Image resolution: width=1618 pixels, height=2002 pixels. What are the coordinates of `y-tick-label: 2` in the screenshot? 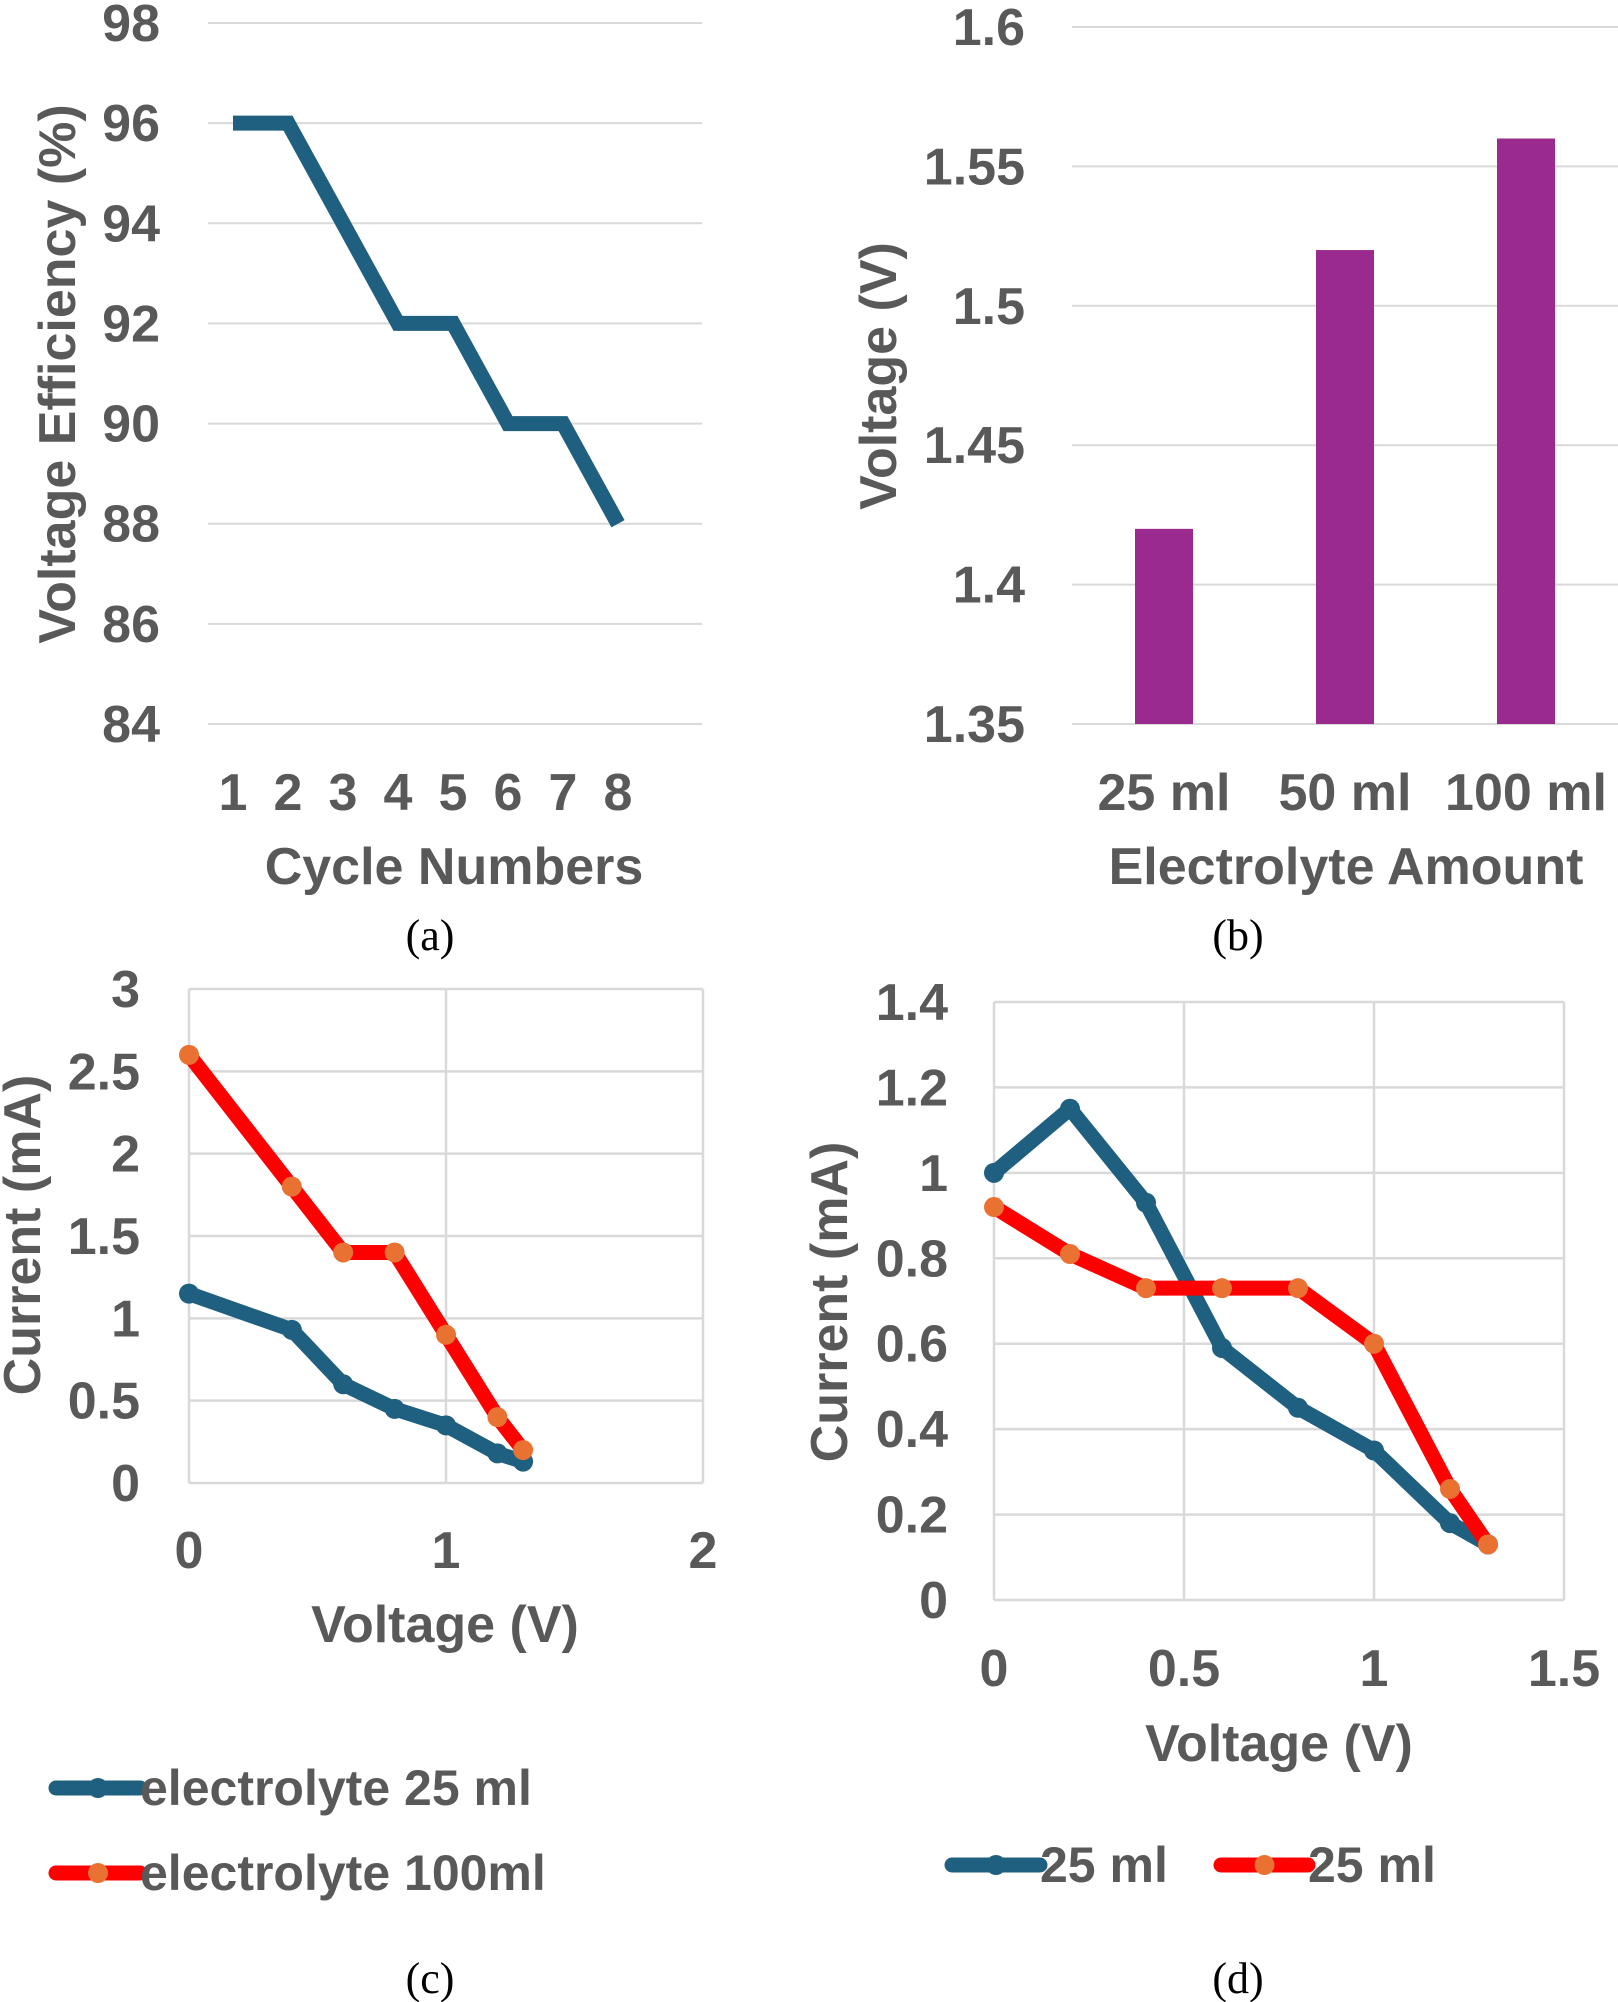 It's located at (125, 1155).